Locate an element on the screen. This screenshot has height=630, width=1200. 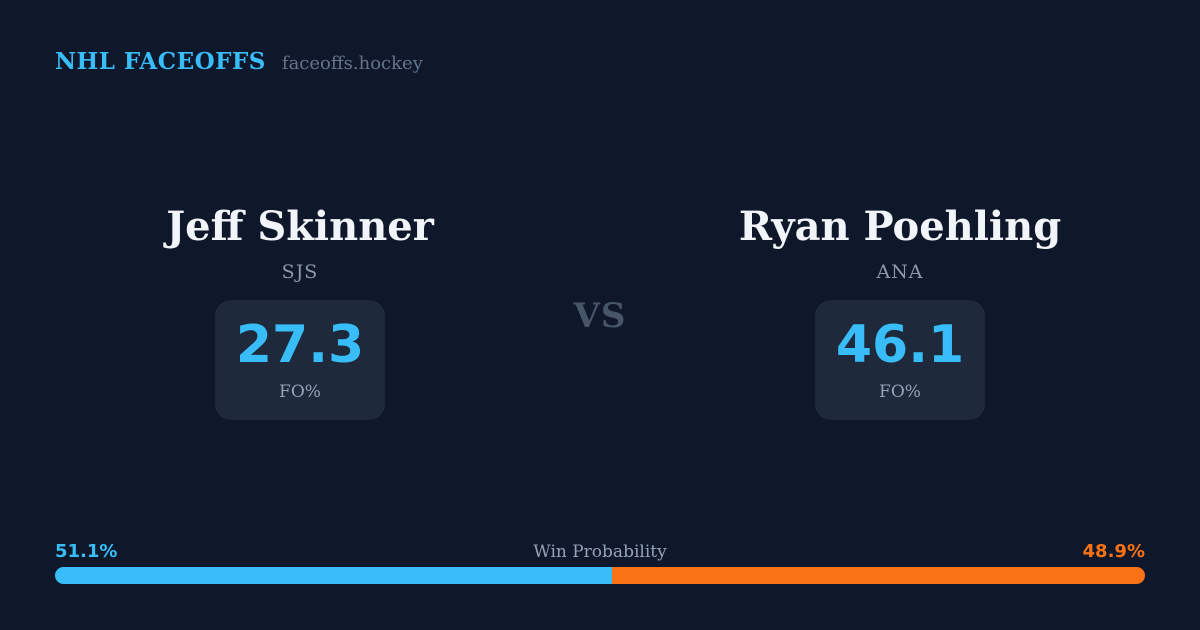
win-probability-title: Win Probability is located at coordinates (600, 552).